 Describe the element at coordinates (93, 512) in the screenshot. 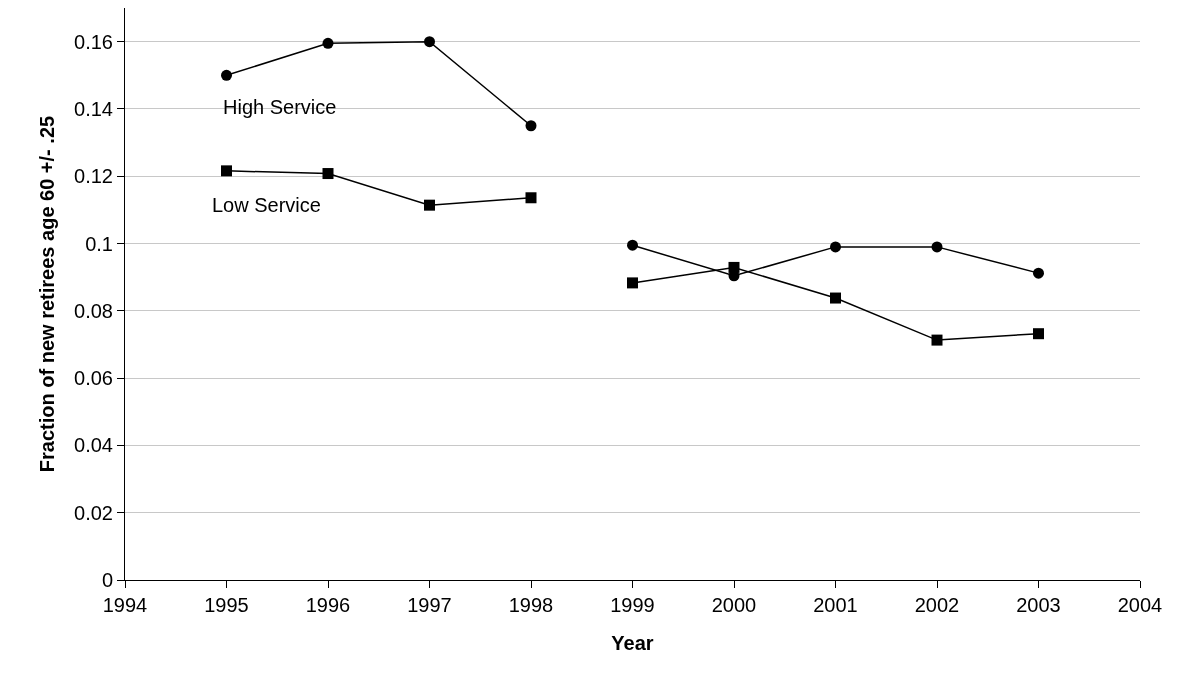

I see `y-tick-label: 0.02` at that location.